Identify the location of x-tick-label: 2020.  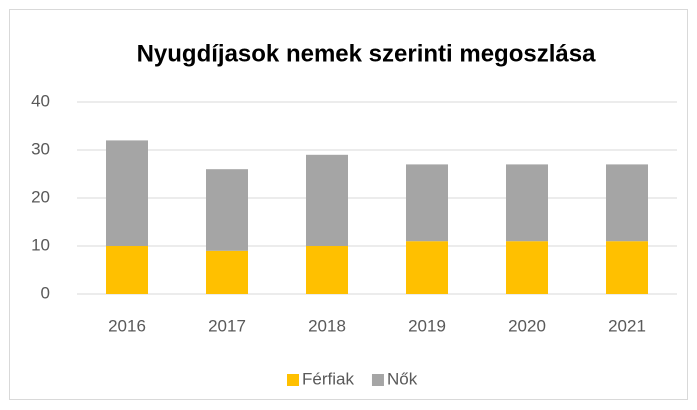
(527, 325).